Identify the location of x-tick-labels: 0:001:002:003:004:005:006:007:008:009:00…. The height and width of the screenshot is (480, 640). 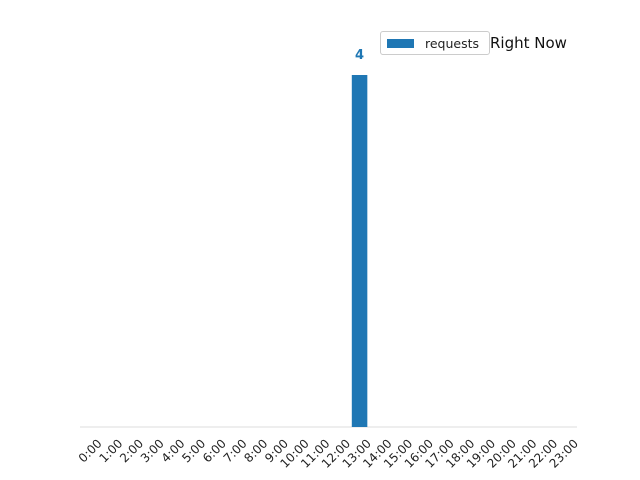
(328, 453).